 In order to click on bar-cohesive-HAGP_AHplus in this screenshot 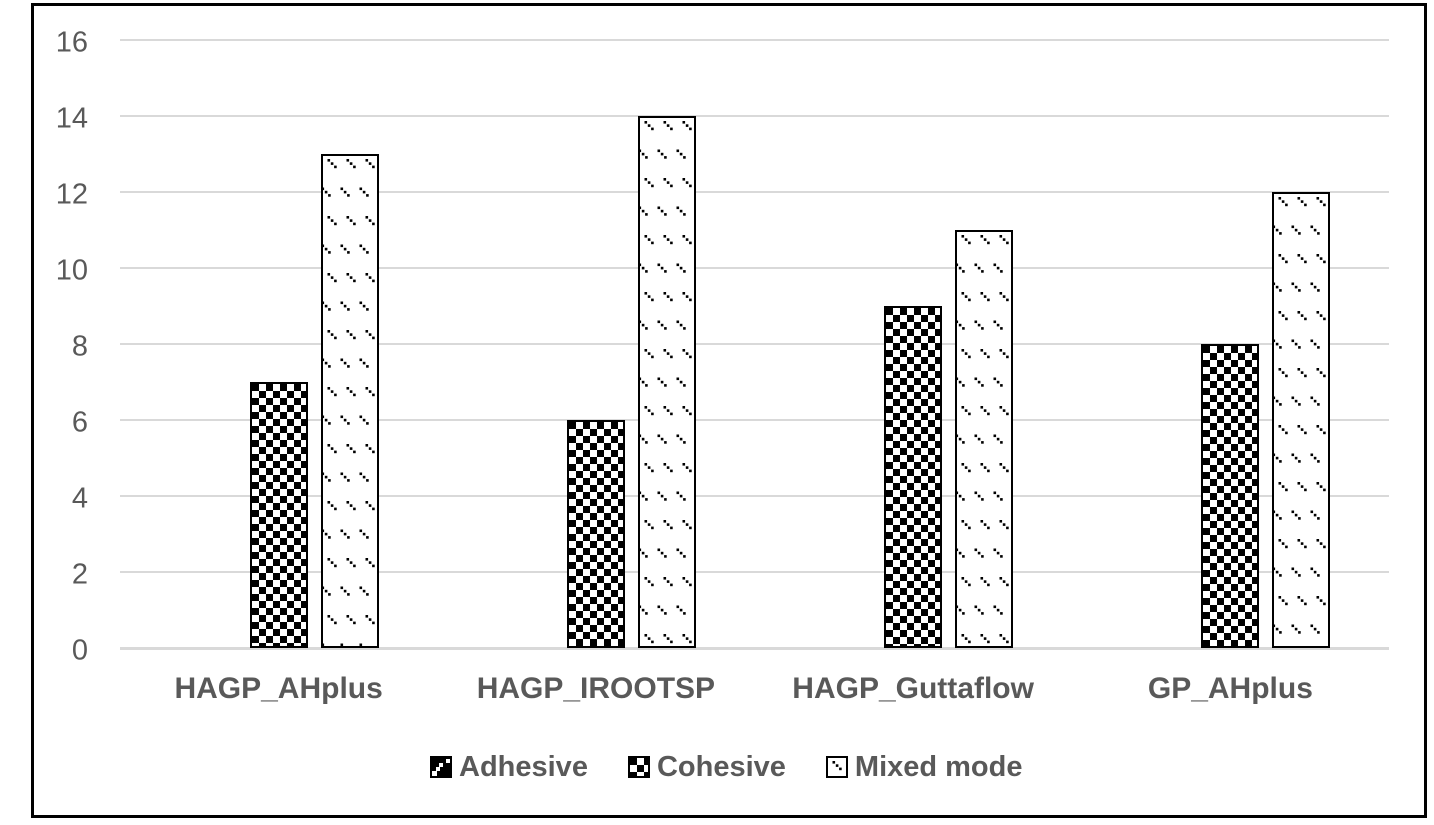, I will do `click(278, 515)`.